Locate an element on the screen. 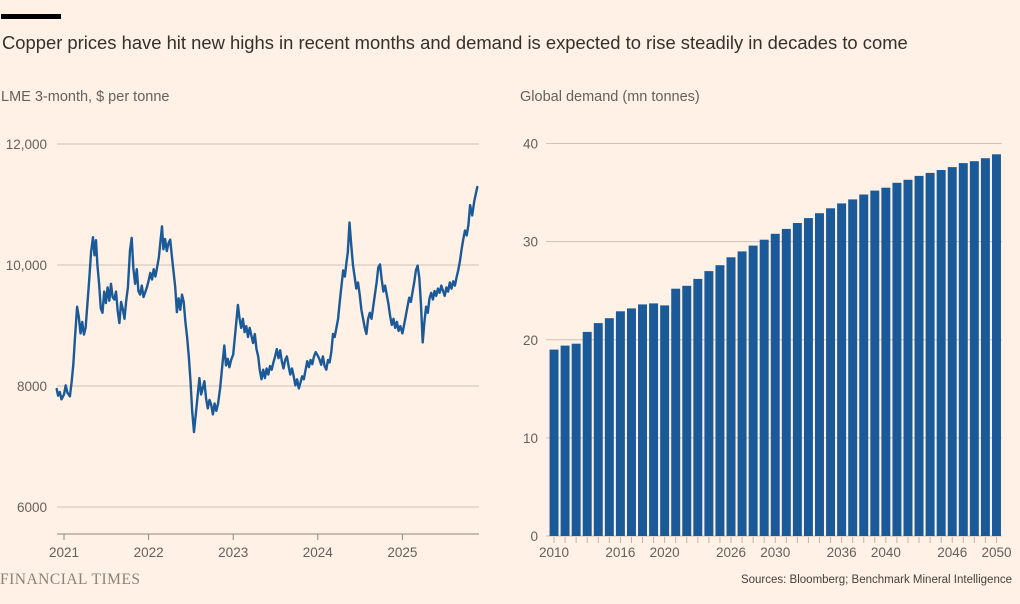 This screenshot has width=1020, height=604. x-axis-label: 2023 is located at coordinates (233, 552).